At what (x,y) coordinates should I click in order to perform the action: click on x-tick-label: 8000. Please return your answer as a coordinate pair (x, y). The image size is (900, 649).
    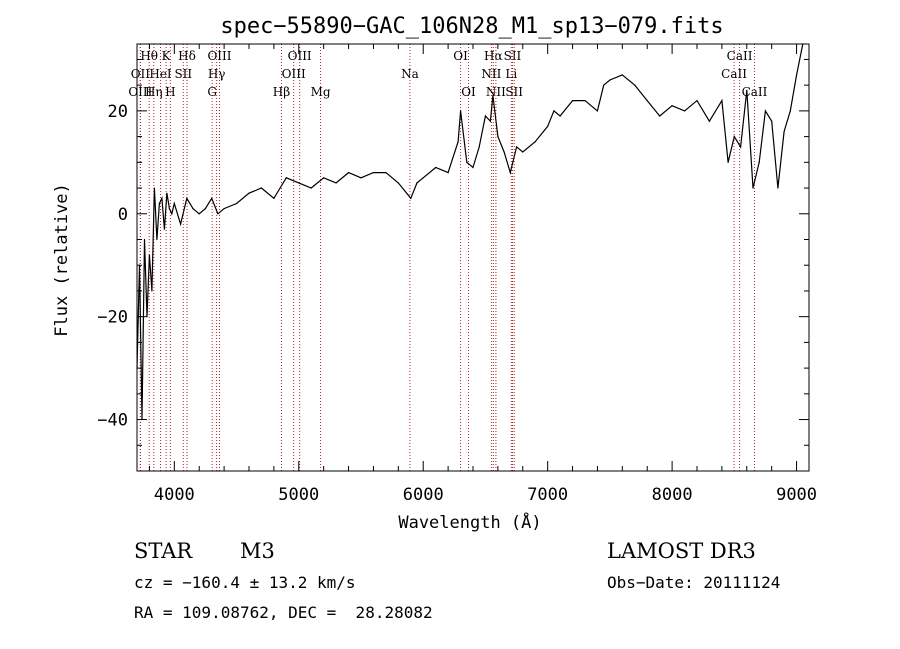
    Looking at the image, I should click on (672, 495).